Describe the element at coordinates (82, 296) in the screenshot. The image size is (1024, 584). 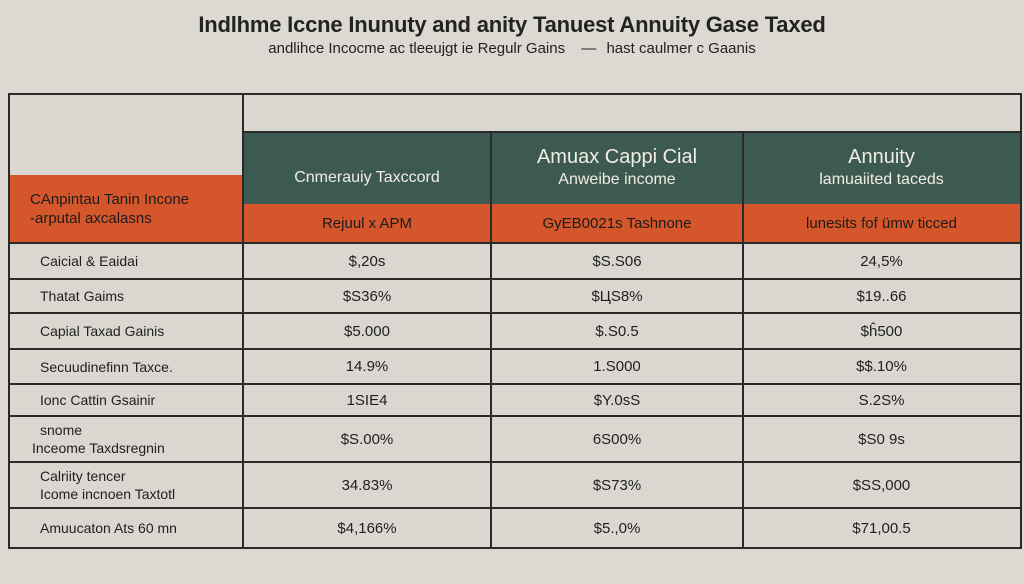
I see `row-label-2-text: Thatat Gaims` at that location.